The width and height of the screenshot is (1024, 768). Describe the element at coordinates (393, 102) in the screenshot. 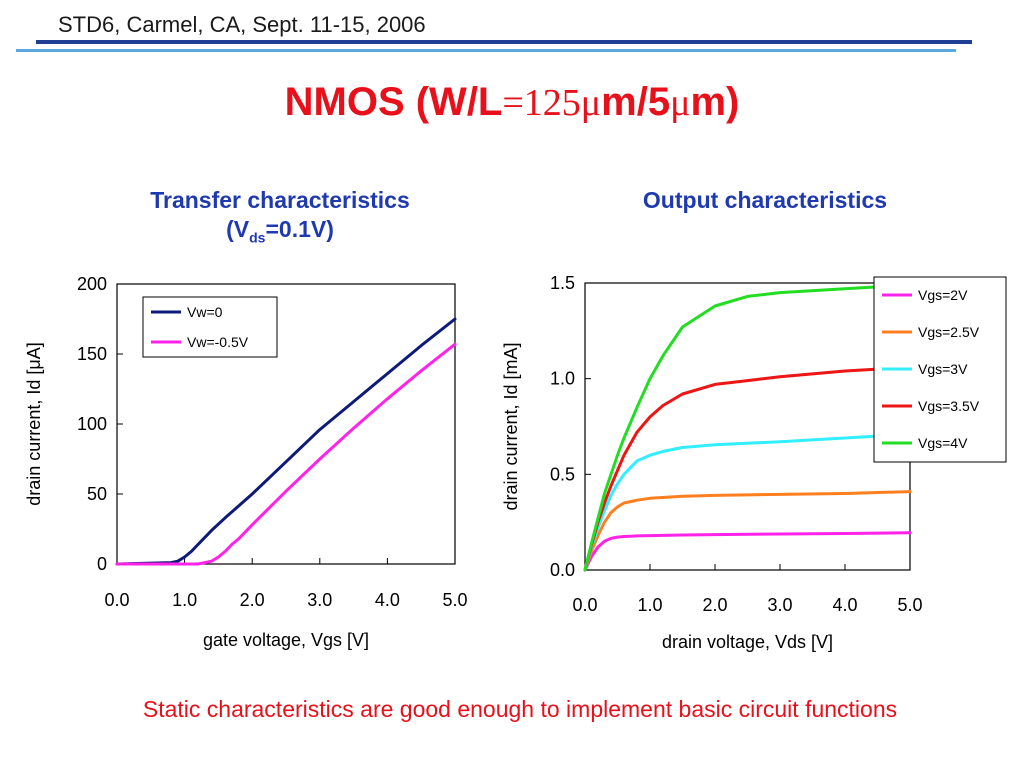

I see `title-main: NMOS (W/L` at that location.